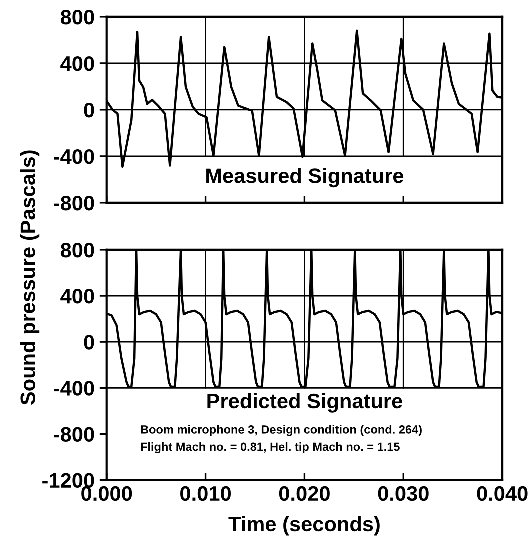 Image resolution: width=529 pixels, height=547 pixels. What do you see at coordinates (107, 494) in the screenshot?
I see `x-tick-label: 0.000` at bounding box center [107, 494].